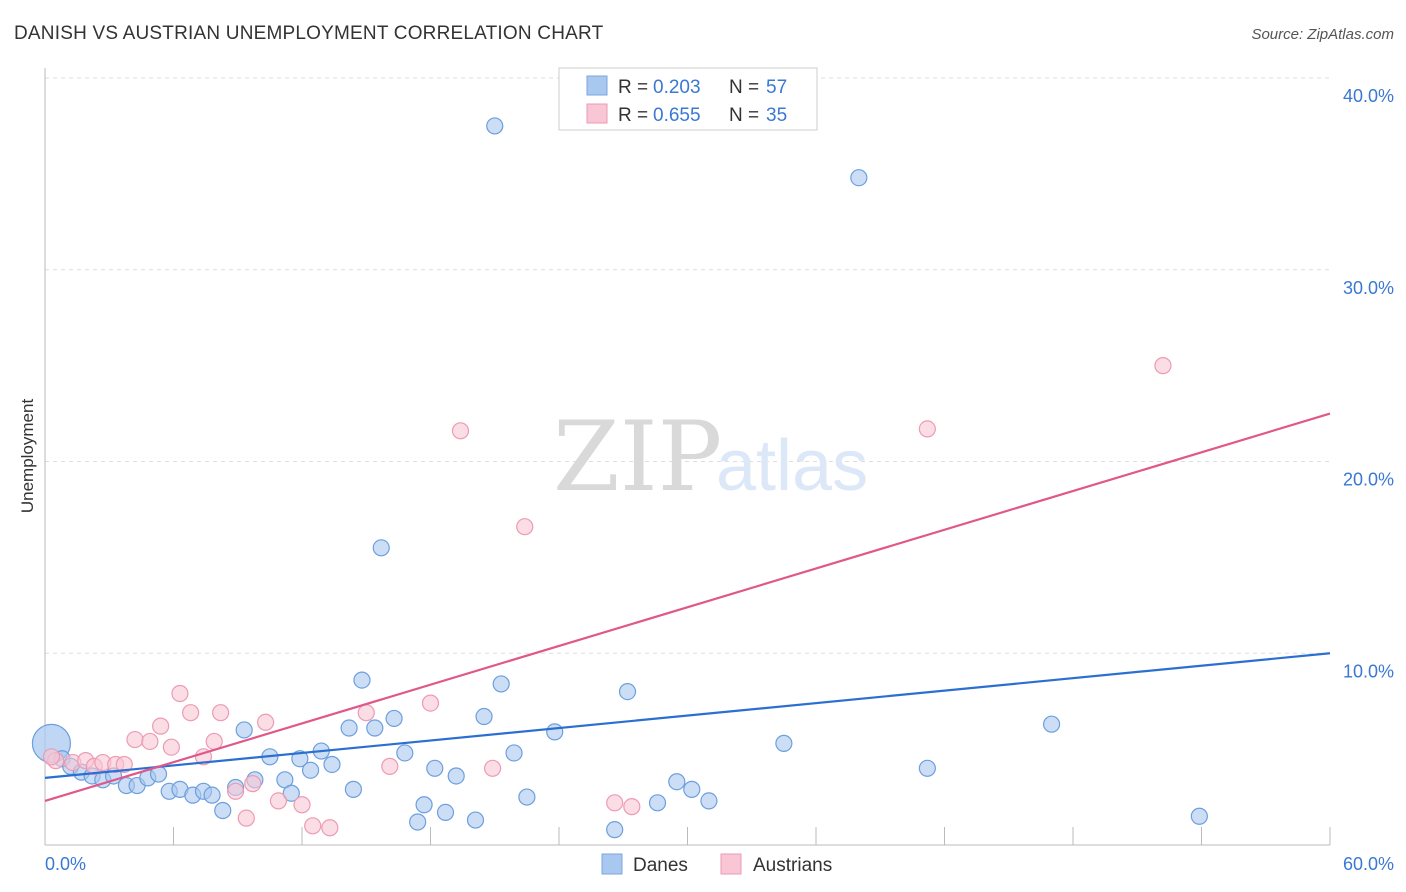 This screenshot has height=892, width=1406. I want to click on legend-n-value-austrians: 35, so click(776, 115).